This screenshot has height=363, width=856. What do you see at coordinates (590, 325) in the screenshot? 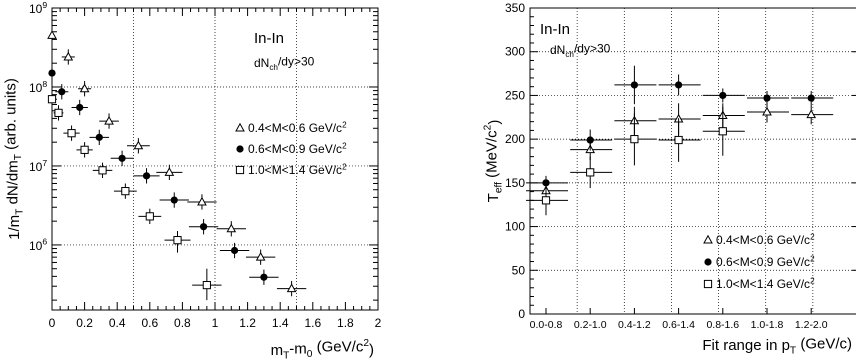
I see `x-tick-label: 0.2-1.0` at bounding box center [590, 325].